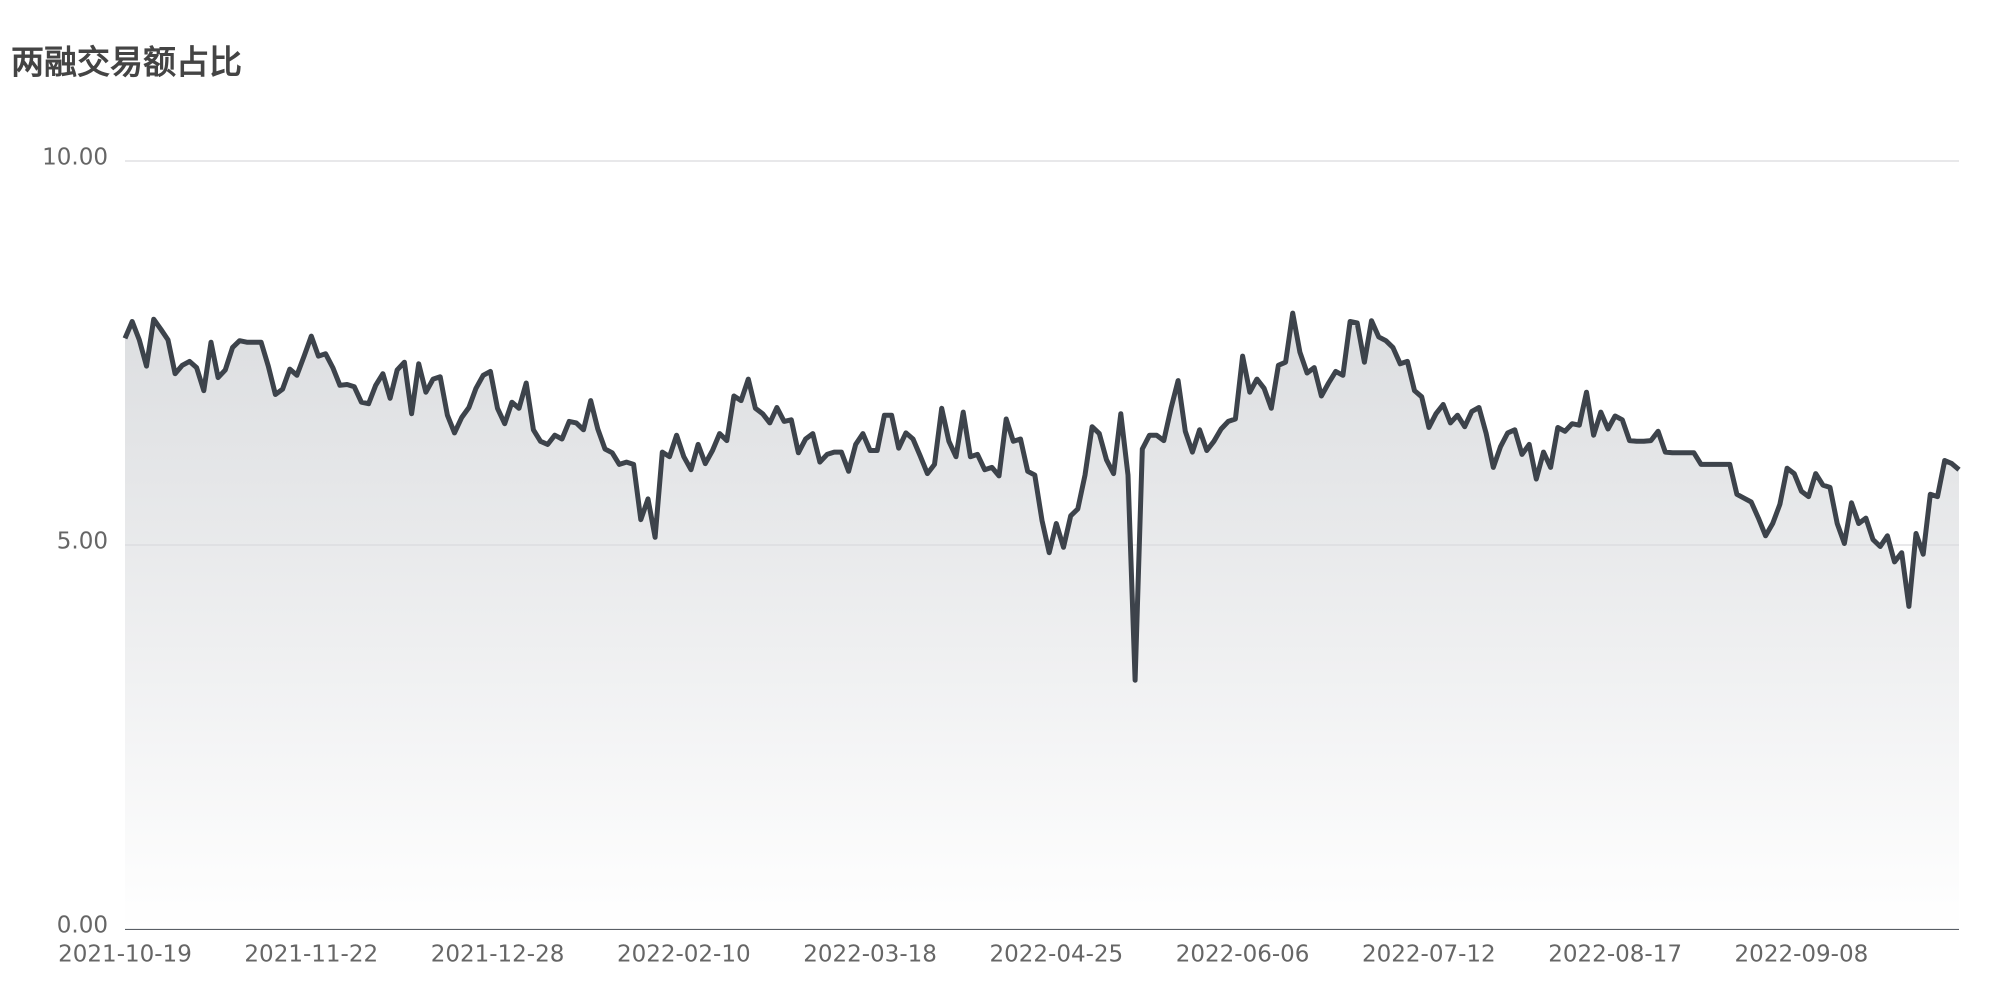  Describe the element at coordinates (1615, 955) in the screenshot. I see `x-tick-label: 2022-08-17` at that location.